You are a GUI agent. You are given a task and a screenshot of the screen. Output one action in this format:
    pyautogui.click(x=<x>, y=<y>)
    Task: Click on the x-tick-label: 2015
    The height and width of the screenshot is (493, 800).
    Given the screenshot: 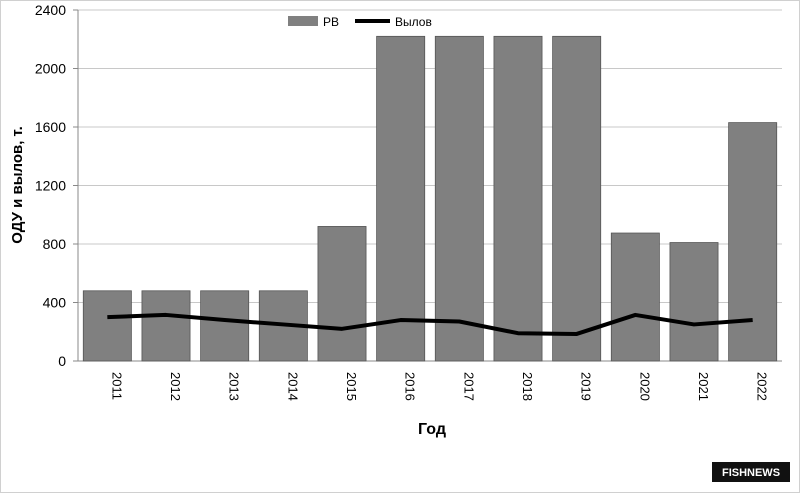 What is the action you would take?
    pyautogui.click(x=351, y=386)
    